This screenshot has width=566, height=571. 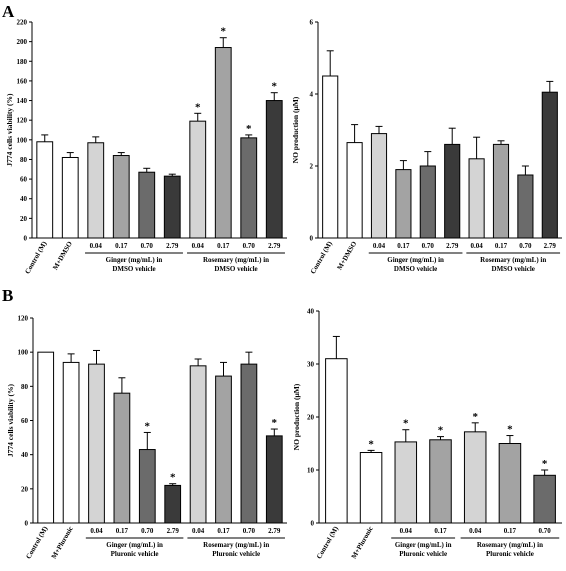 I want to click on y-tick-label: 30, so click(x=311, y=365).